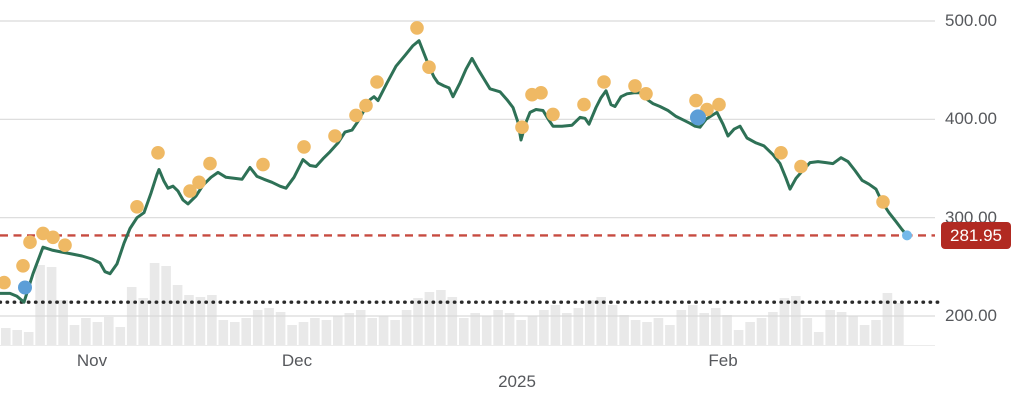  I want to click on y-axis-label-400: 400.00, so click(971, 119).